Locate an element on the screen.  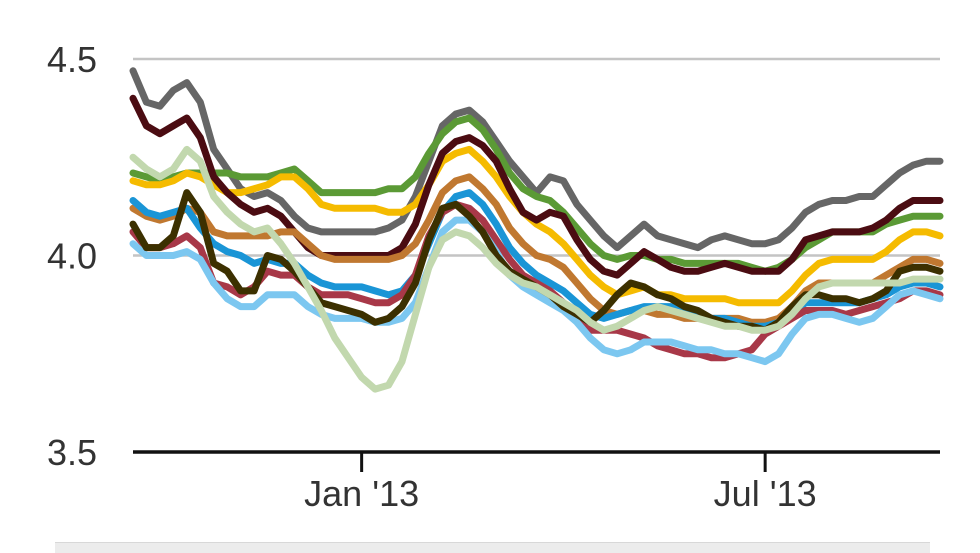
x-axis is located at coordinates (536, 461).